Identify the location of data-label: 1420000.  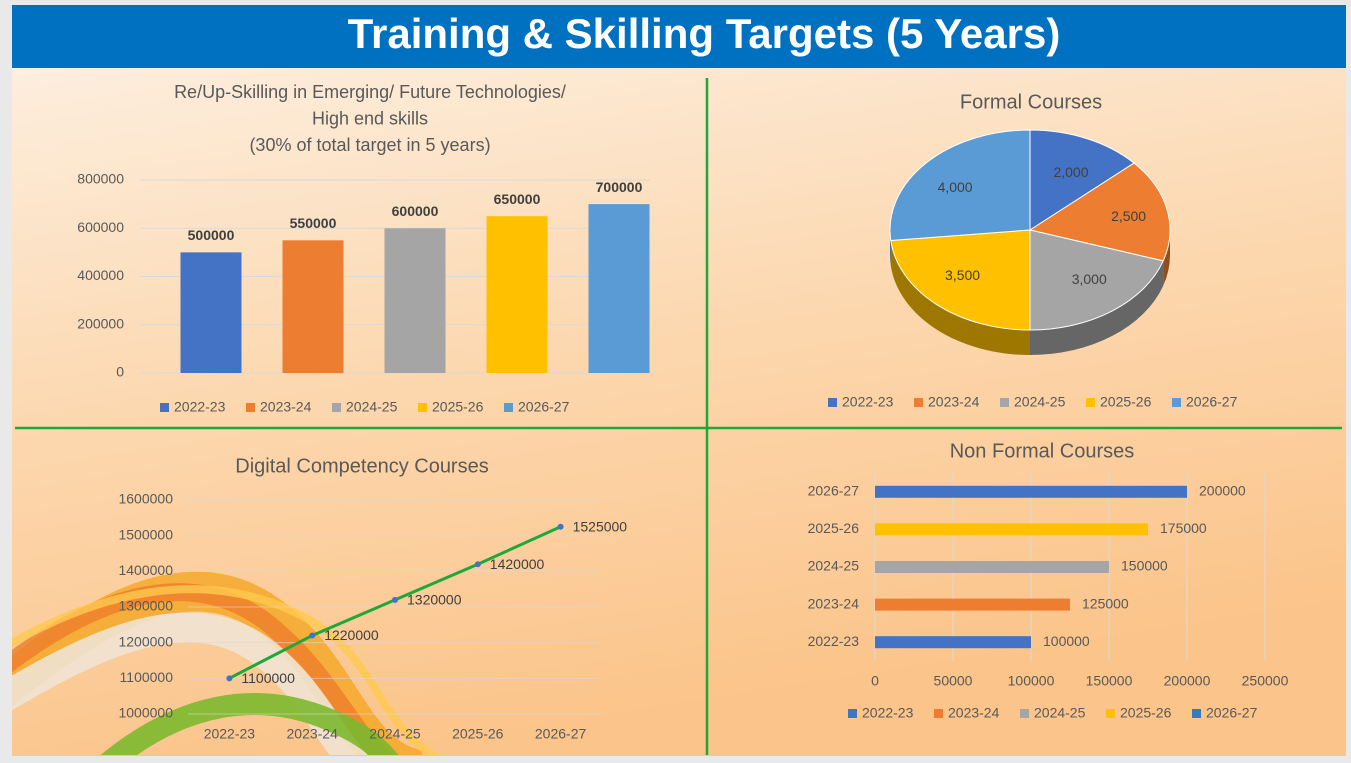
(517, 564).